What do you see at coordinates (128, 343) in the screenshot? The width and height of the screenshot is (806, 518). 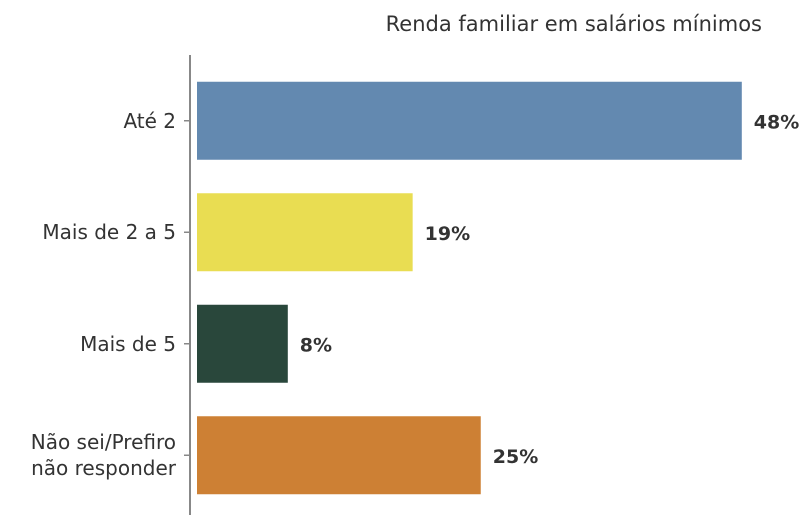 I see `category-label: Mais de 5` at bounding box center [128, 343].